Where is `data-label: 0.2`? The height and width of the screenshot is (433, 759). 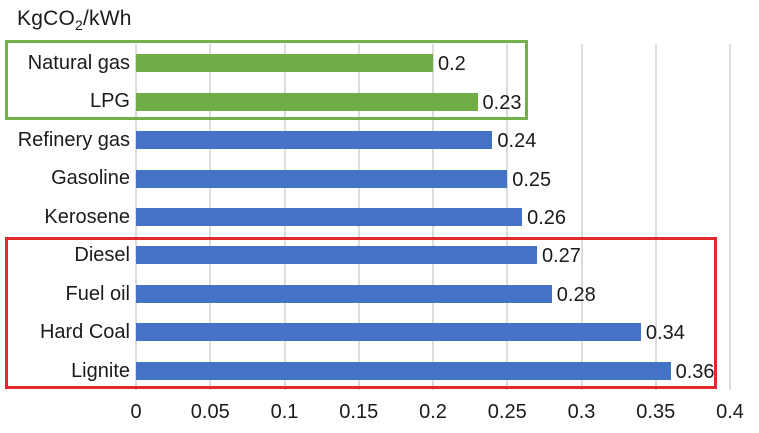
data-label: 0.2 is located at coordinates (452, 64).